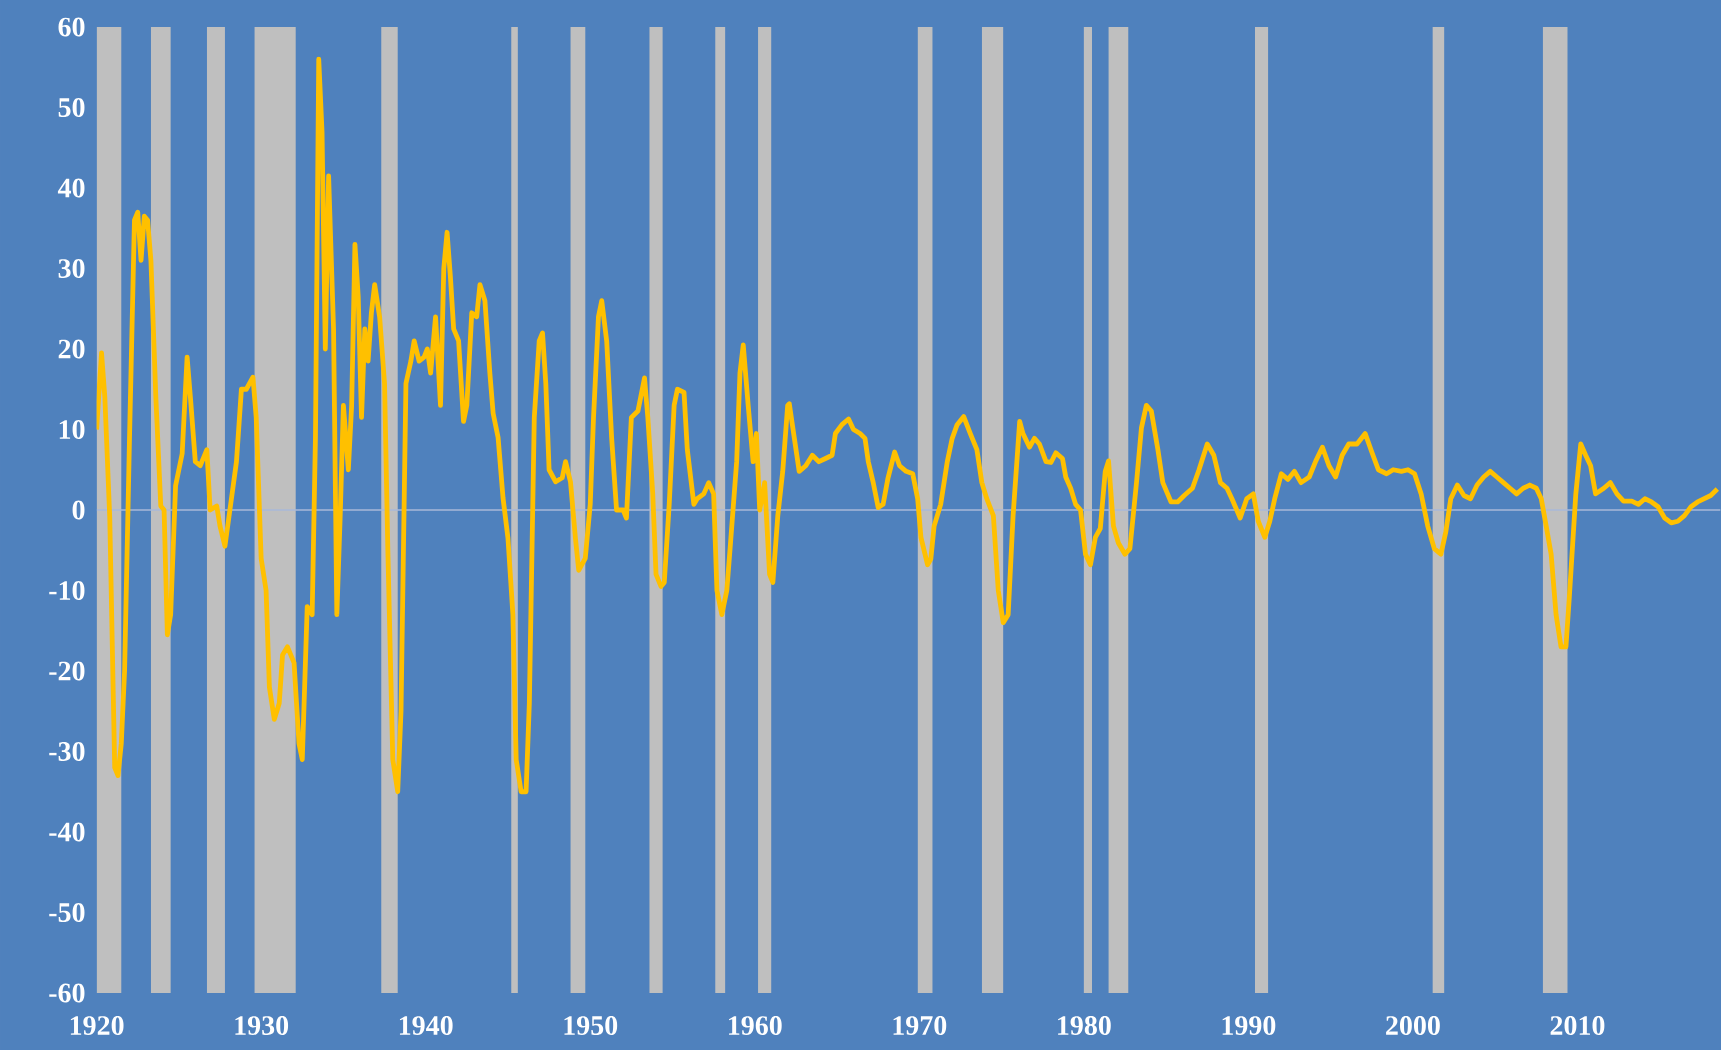 Image resolution: width=1721 pixels, height=1050 pixels. What do you see at coordinates (262, 1025) in the screenshot?
I see `x-tick-label: 1930` at bounding box center [262, 1025].